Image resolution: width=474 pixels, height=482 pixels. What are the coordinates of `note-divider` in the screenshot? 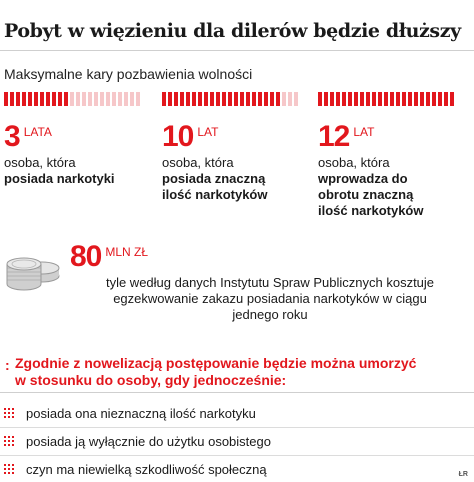 It's located at (237, 392).